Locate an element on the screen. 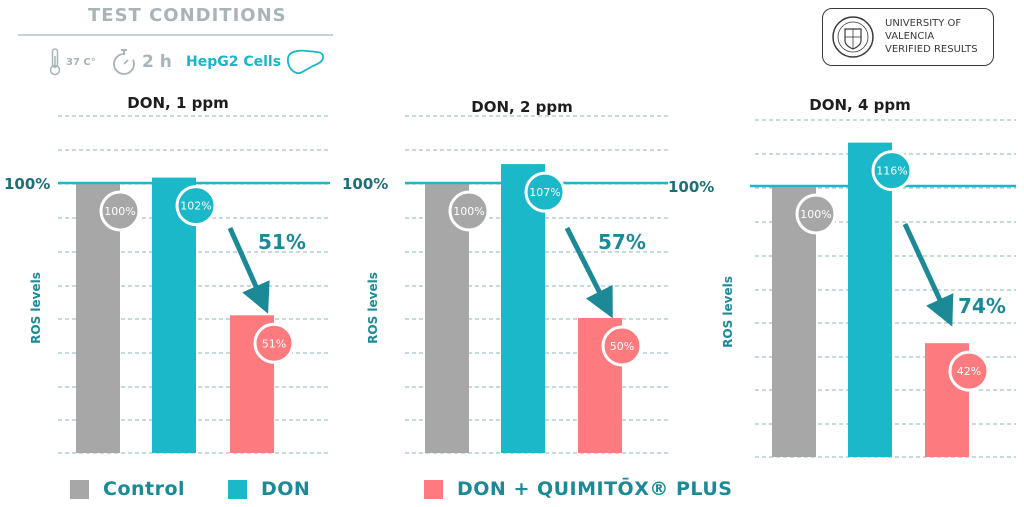 This screenshot has width=1024, height=507. legend-swatch-don-plus is located at coordinates (433, 489).